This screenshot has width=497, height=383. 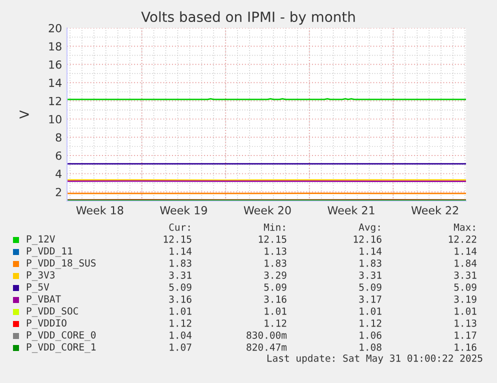 What do you see at coordinates (274, 227) in the screenshot?
I see `text: Min:` at bounding box center [274, 227].